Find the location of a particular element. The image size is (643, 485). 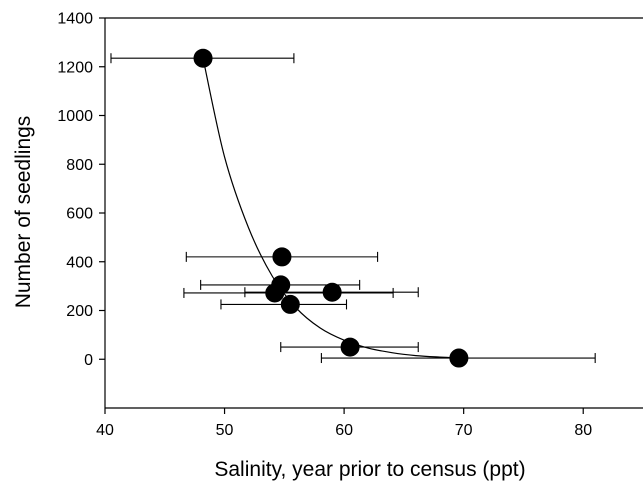

y-tick-label: 200 is located at coordinates (79, 311).